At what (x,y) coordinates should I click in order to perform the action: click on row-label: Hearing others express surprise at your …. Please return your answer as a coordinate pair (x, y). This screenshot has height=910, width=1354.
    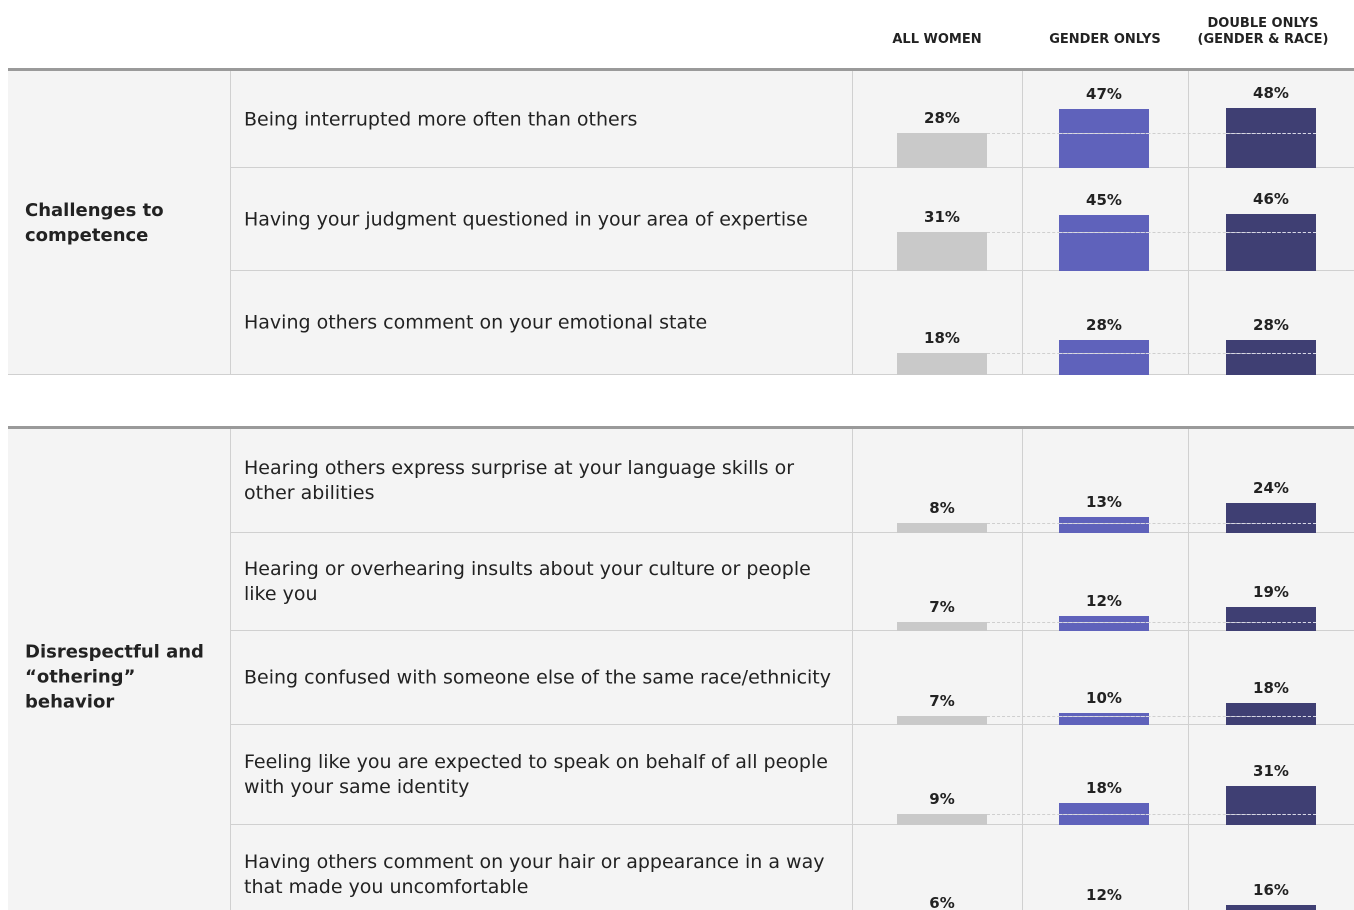
    Looking at the image, I should click on (519, 480).